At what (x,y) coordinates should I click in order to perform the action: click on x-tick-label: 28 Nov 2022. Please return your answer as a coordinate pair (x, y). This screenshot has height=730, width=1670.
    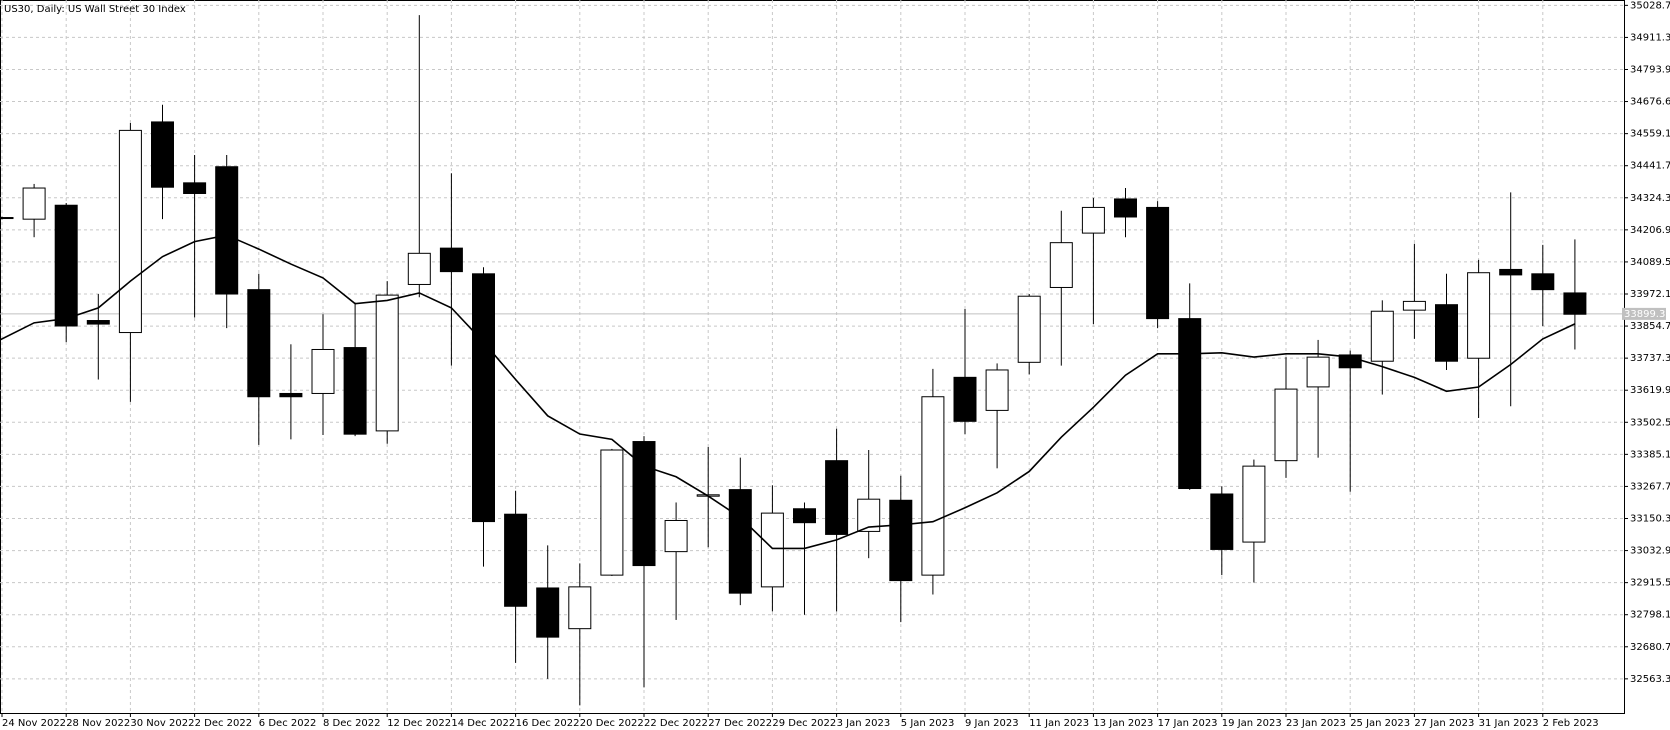
    Looking at the image, I should click on (98, 723).